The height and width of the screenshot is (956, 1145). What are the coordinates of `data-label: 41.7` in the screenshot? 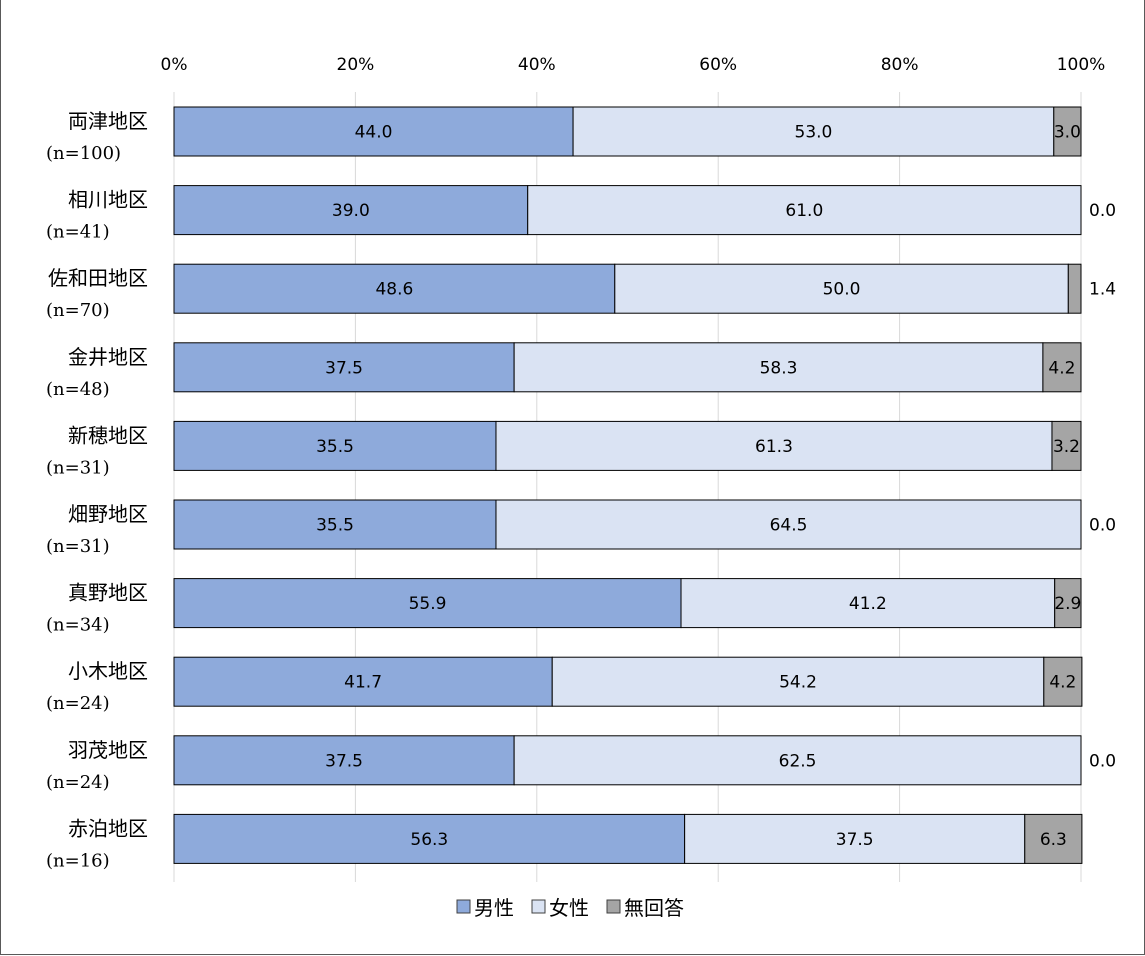 It's located at (363, 683).